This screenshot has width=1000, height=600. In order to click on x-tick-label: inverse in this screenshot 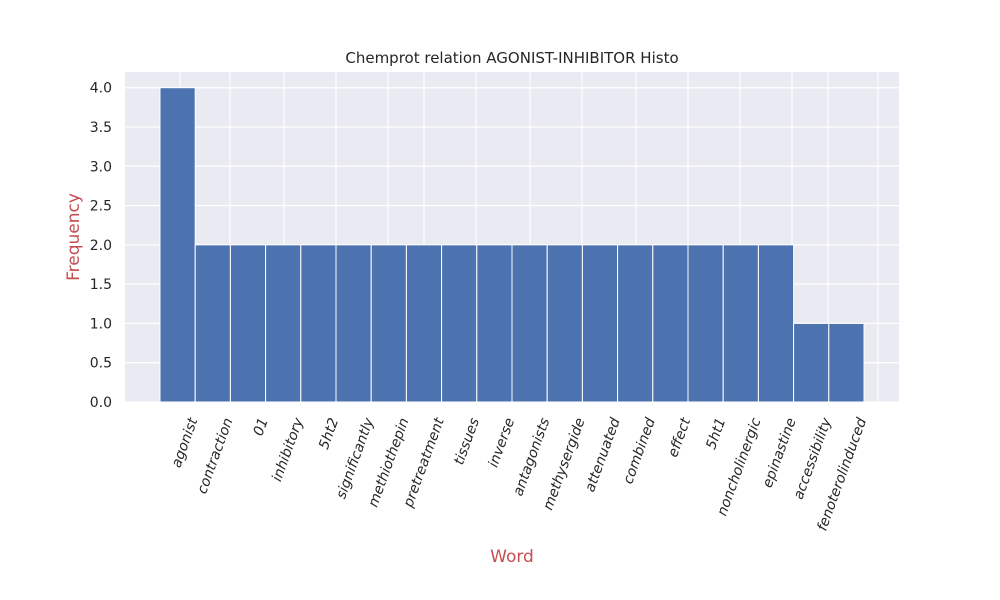, I will do `click(502, 443)`.